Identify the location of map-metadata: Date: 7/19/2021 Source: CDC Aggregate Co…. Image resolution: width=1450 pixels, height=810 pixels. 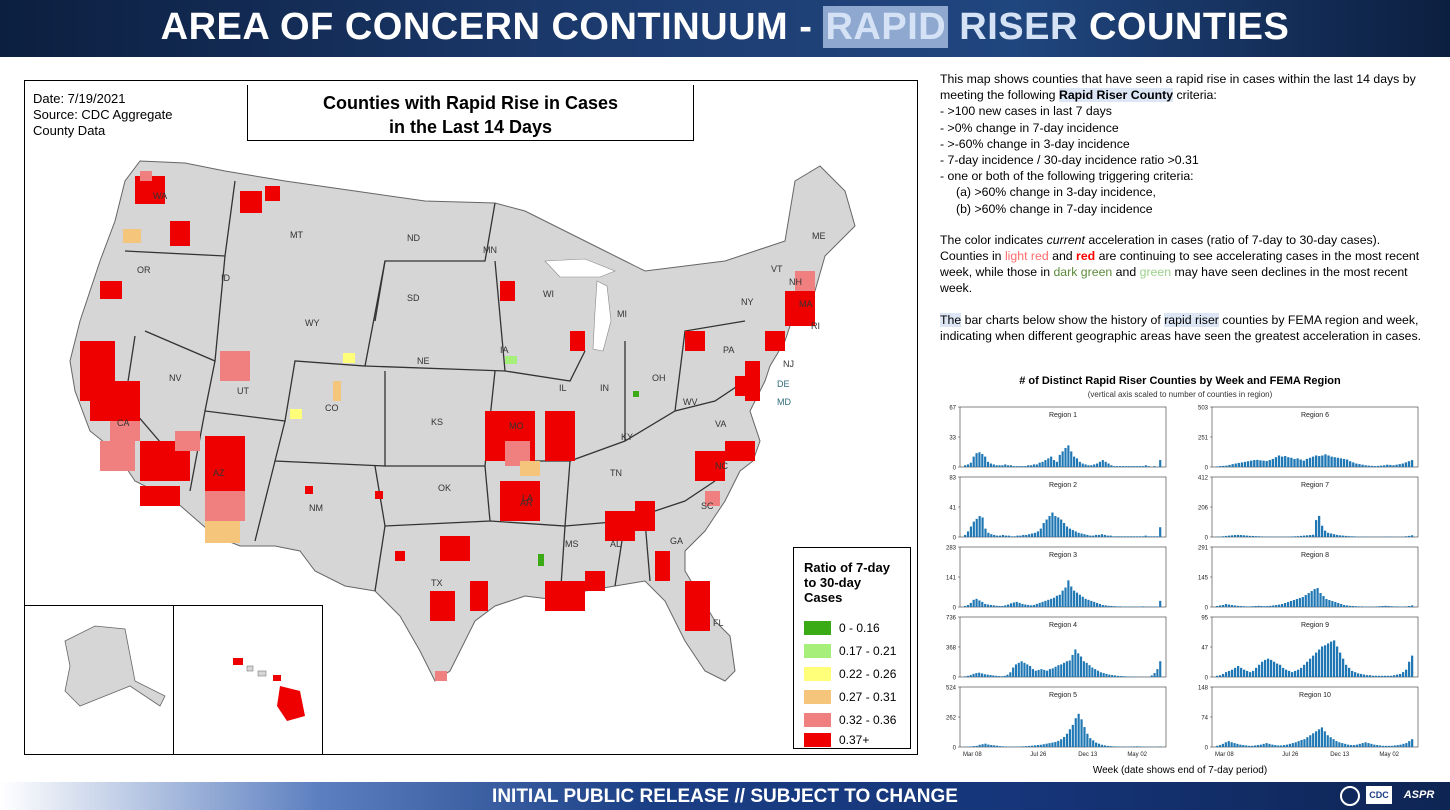
(102, 115).